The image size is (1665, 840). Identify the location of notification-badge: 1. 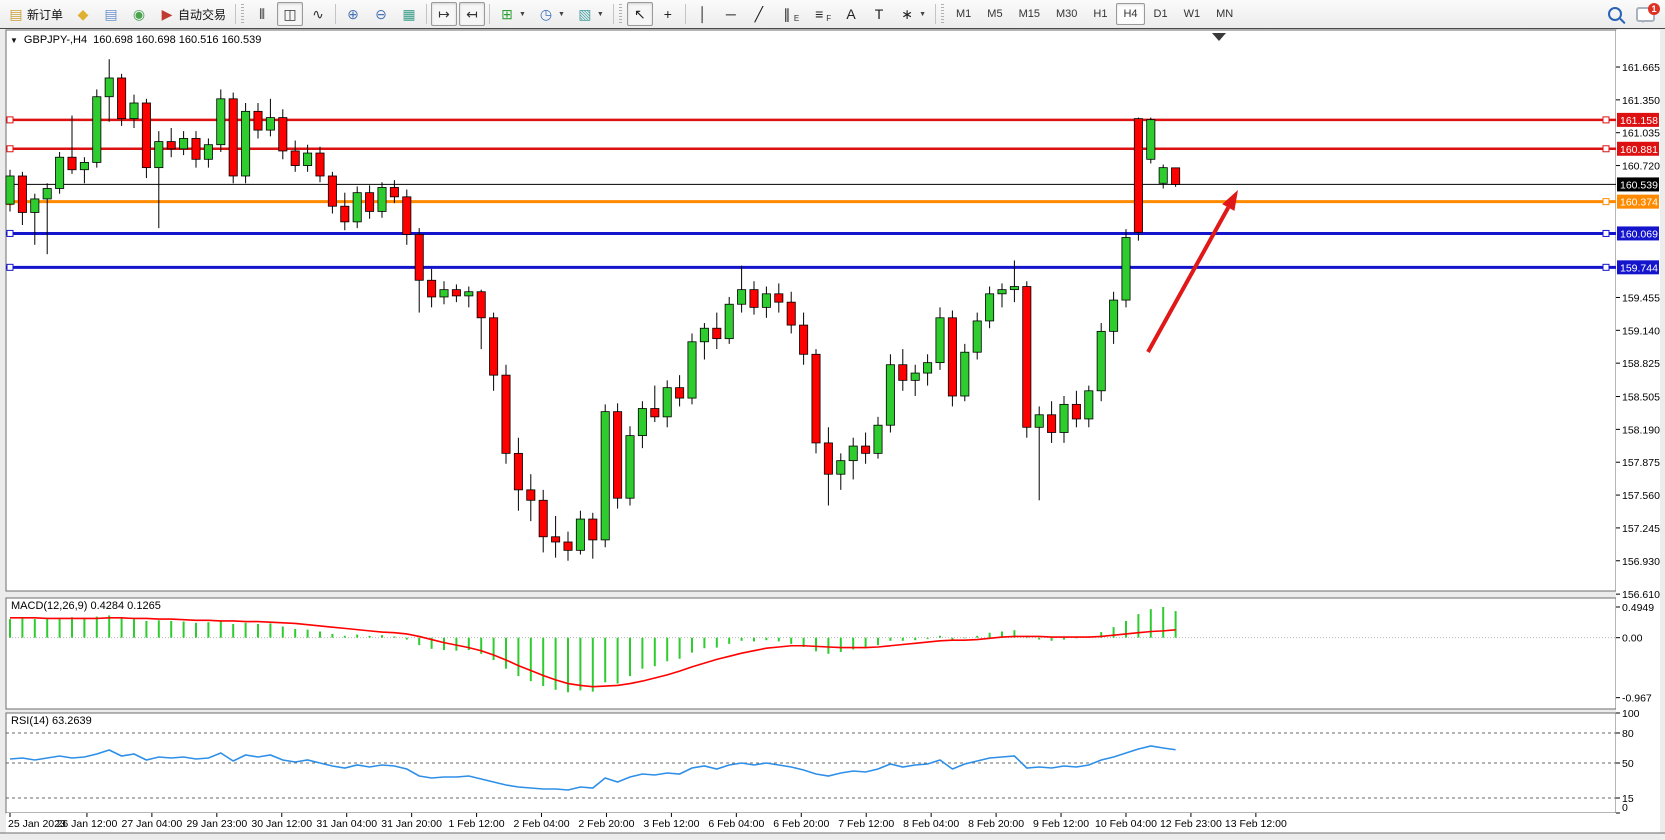
(1654, 8).